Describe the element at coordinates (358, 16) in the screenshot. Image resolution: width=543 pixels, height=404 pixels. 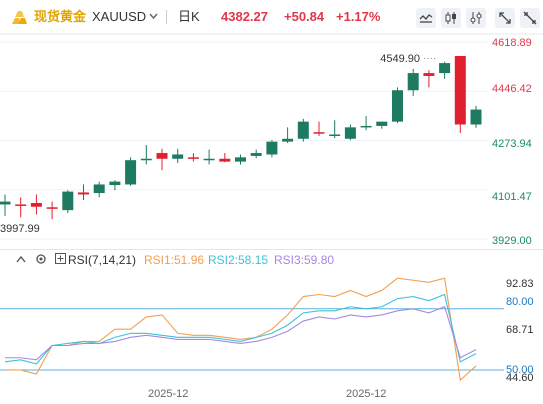
I see `price-change-percent: +1.17%` at that location.